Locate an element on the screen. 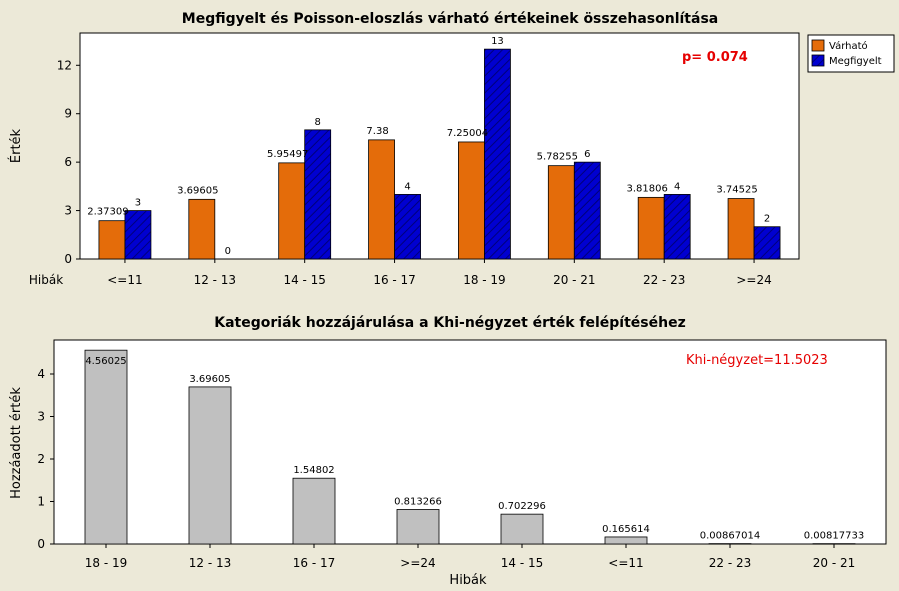 The height and width of the screenshot is (591, 899). chart2-xtick-label: >=24 is located at coordinates (417, 563).